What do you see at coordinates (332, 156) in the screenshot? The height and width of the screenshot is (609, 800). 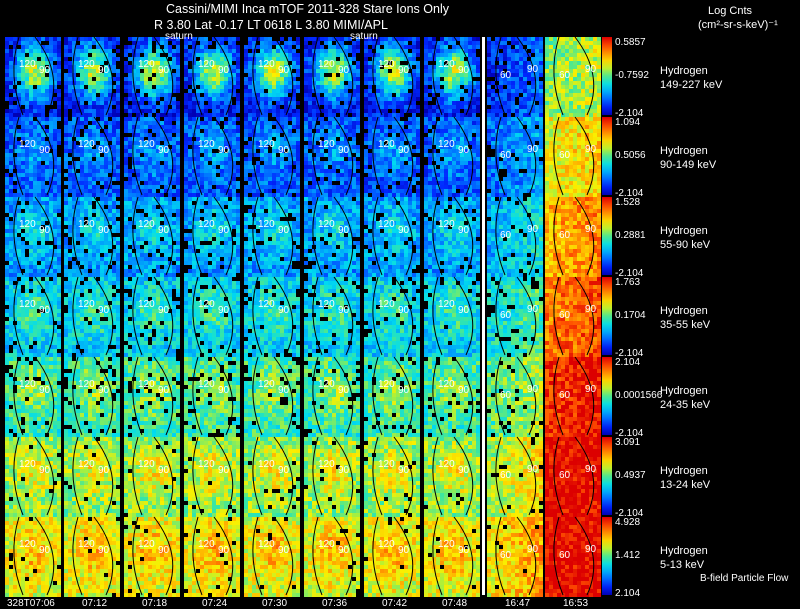 I see `heatmap-panel-r1-c5` at bounding box center [332, 156].